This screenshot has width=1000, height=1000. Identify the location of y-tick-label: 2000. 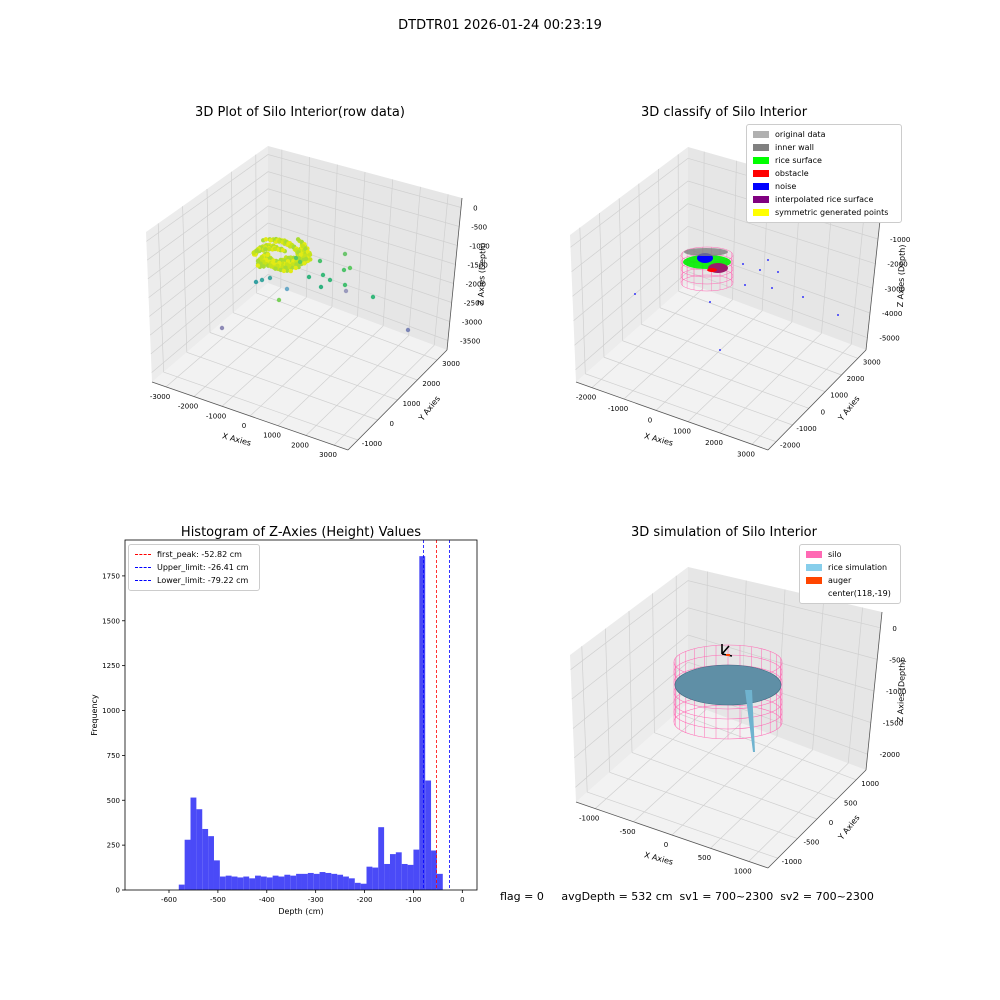
(856, 379).